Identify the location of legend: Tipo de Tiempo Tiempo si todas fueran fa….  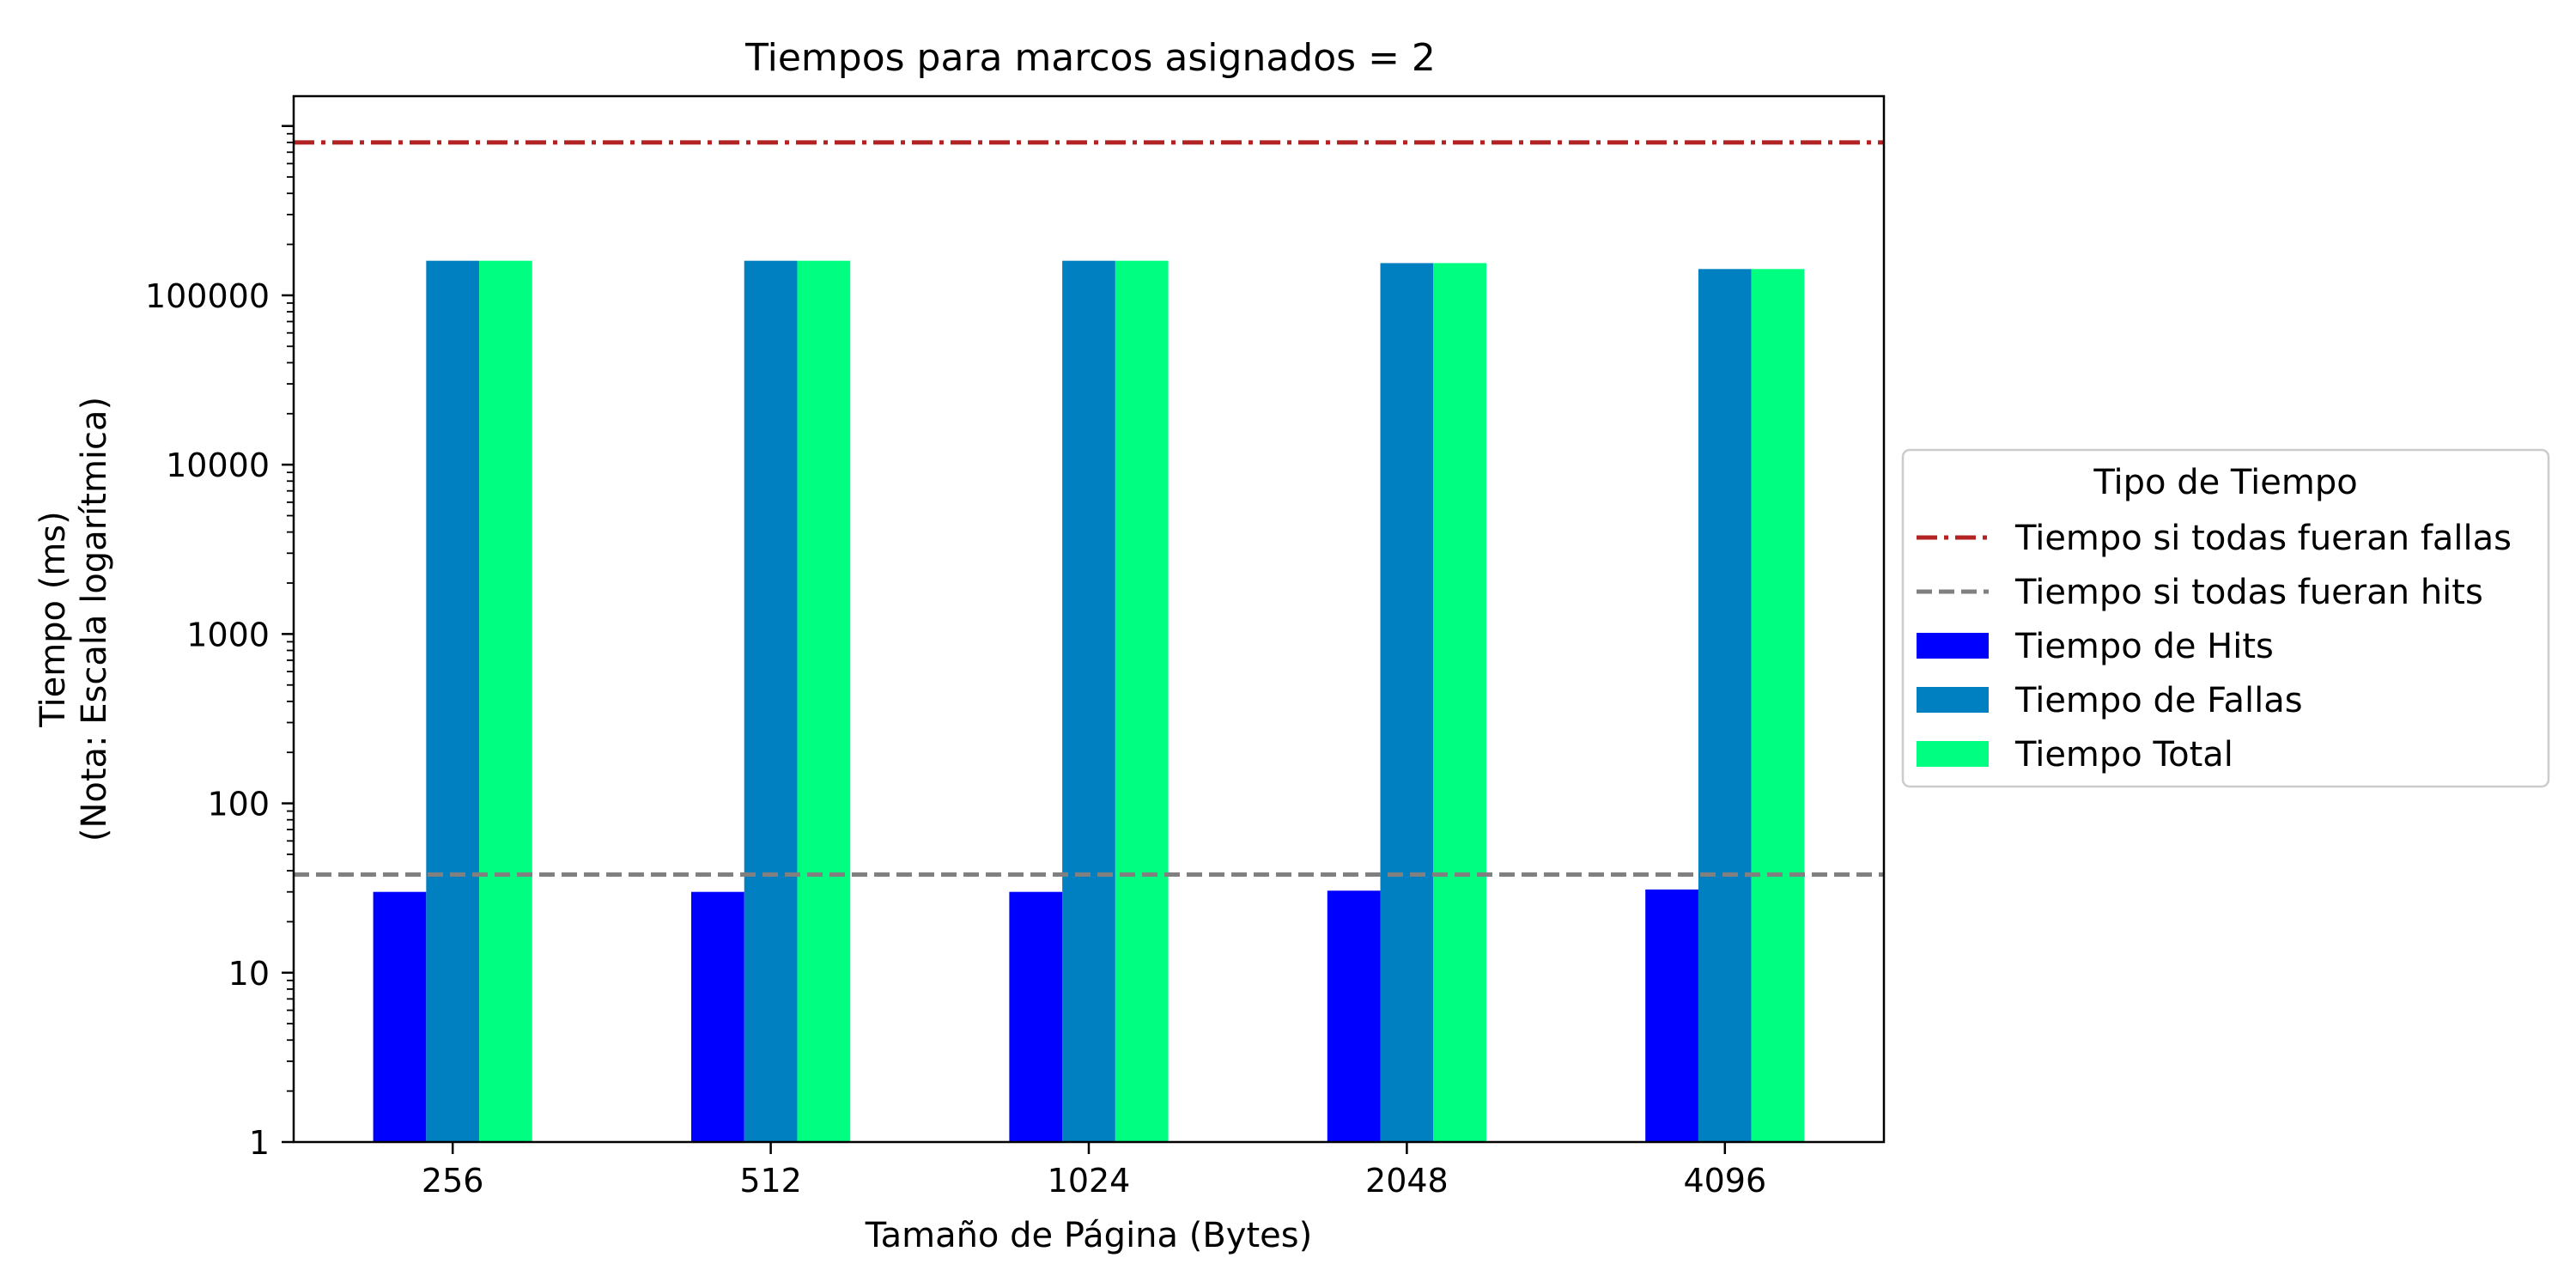
(2225, 618).